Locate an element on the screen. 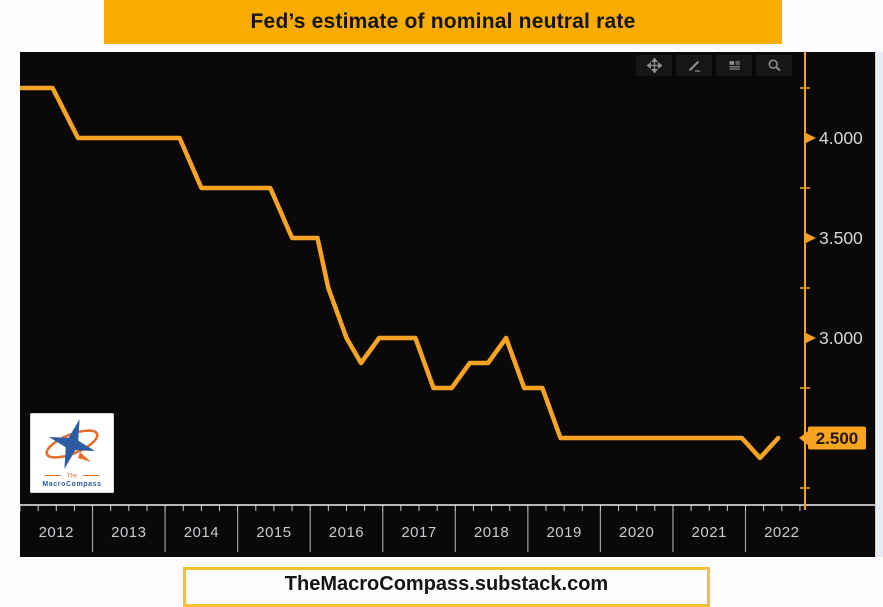 This screenshot has height=607, width=883. macrocompass-logo: The MacroCompass is located at coordinates (72, 453).